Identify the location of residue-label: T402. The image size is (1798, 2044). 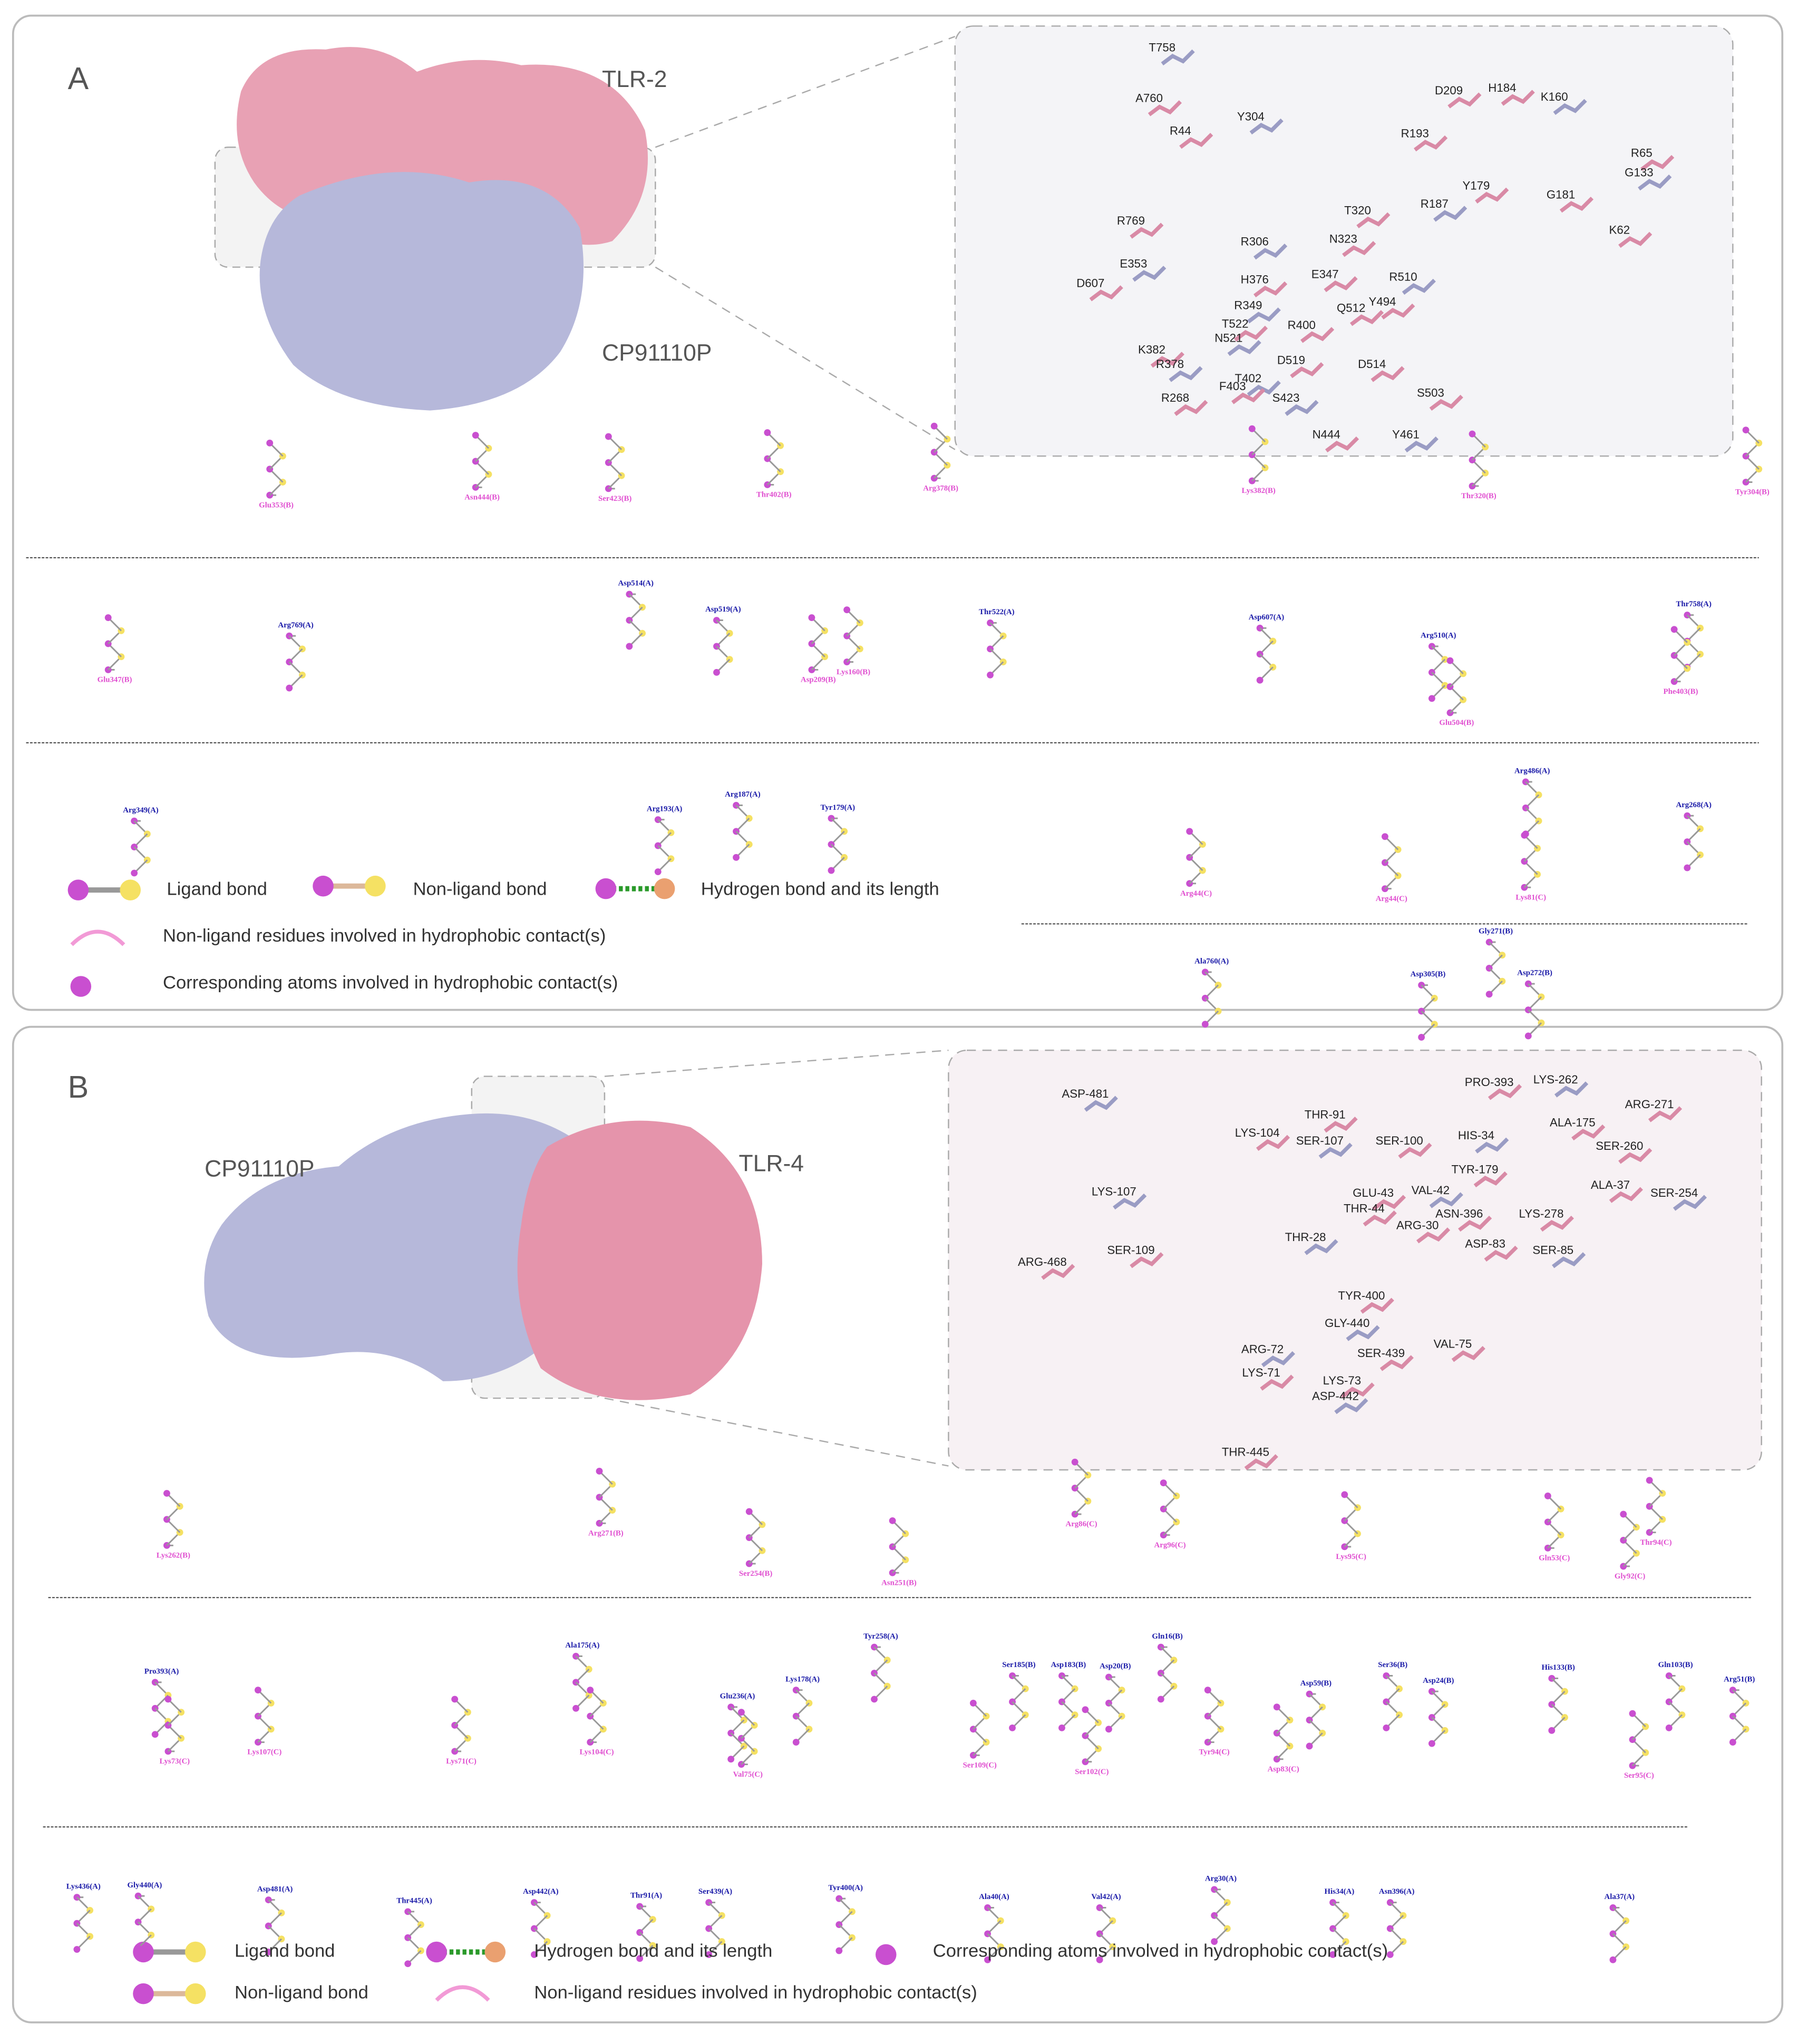
(1248, 378).